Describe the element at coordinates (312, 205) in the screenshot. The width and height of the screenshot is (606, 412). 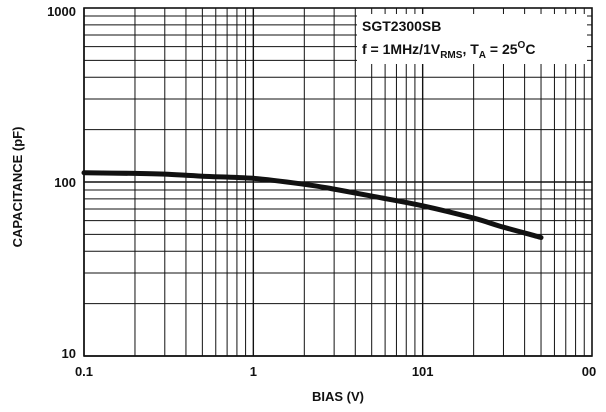
I see `capacitance-curve` at that location.